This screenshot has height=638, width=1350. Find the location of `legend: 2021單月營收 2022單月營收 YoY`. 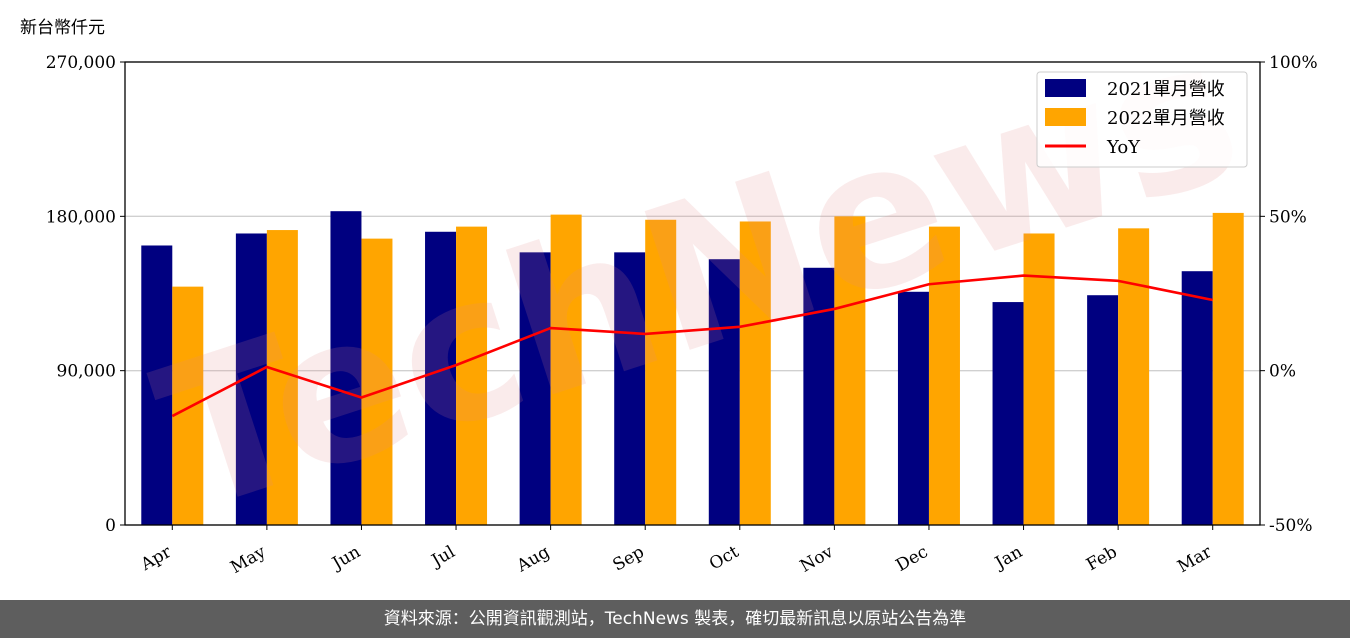

legend: 2021單月營收 2022單月營收 YoY is located at coordinates (1142, 119).